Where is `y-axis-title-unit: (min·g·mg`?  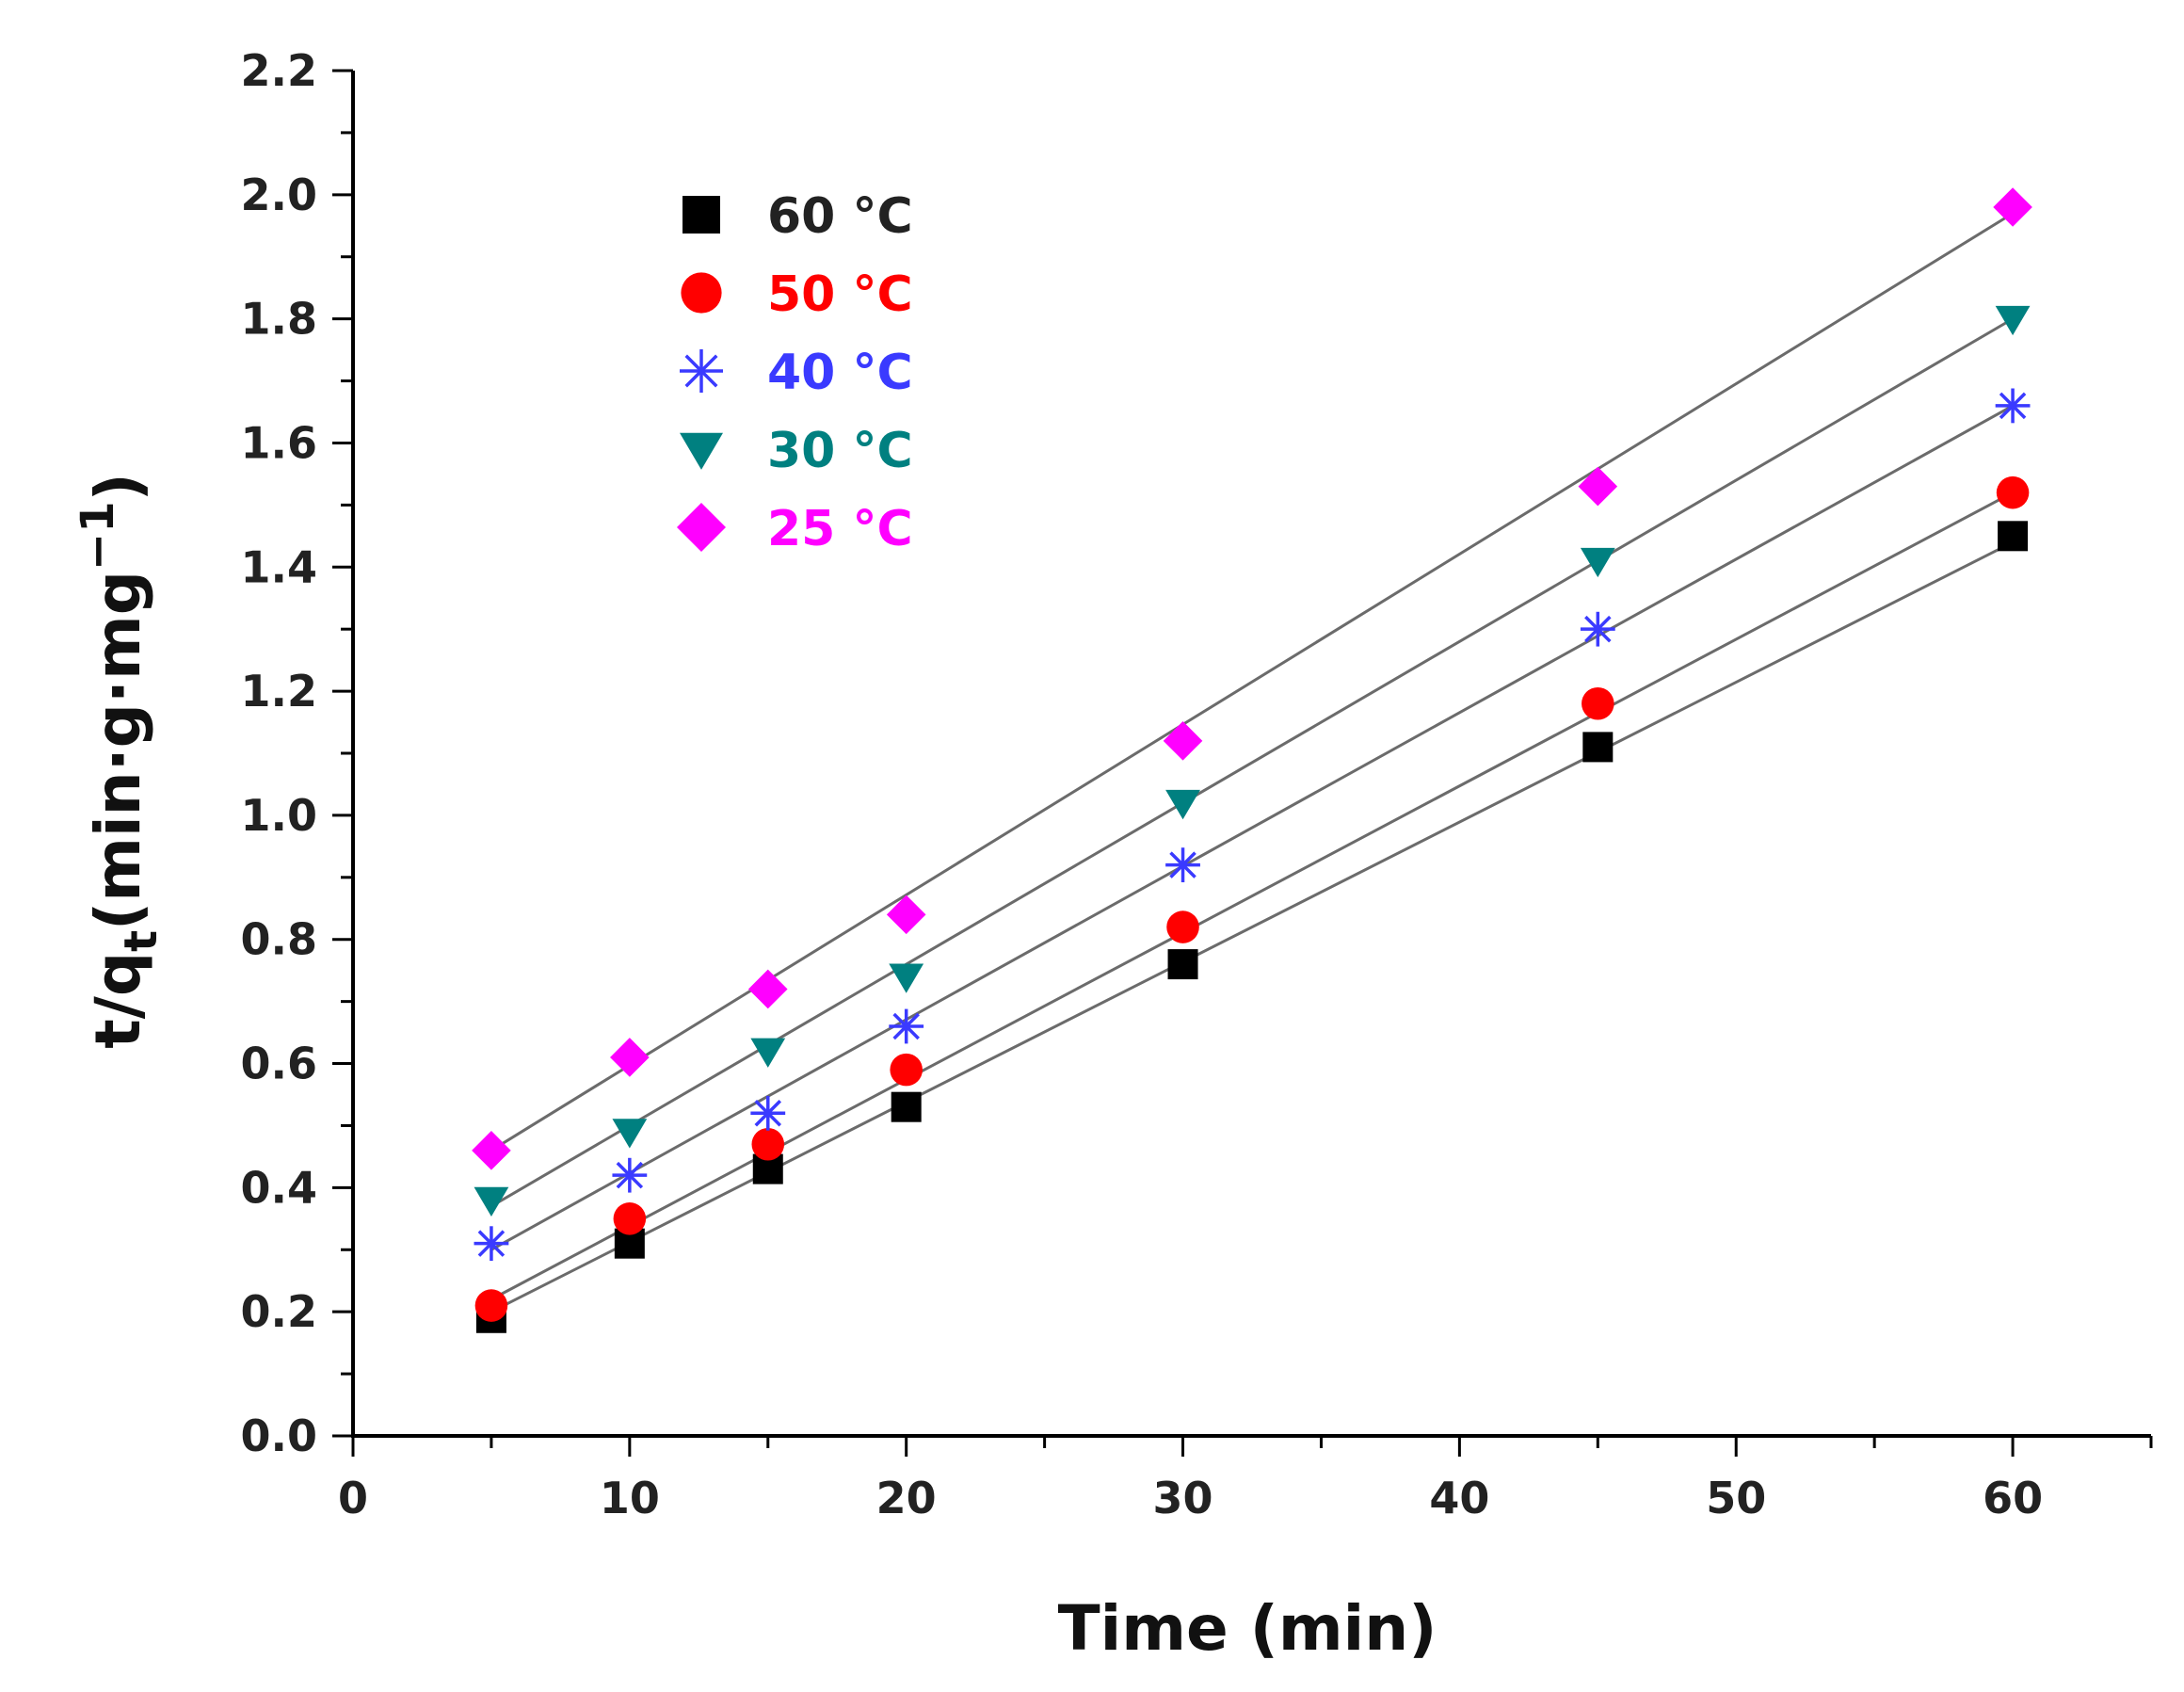
y-axis-title-unit: (min·g·mg is located at coordinates (118, 751).